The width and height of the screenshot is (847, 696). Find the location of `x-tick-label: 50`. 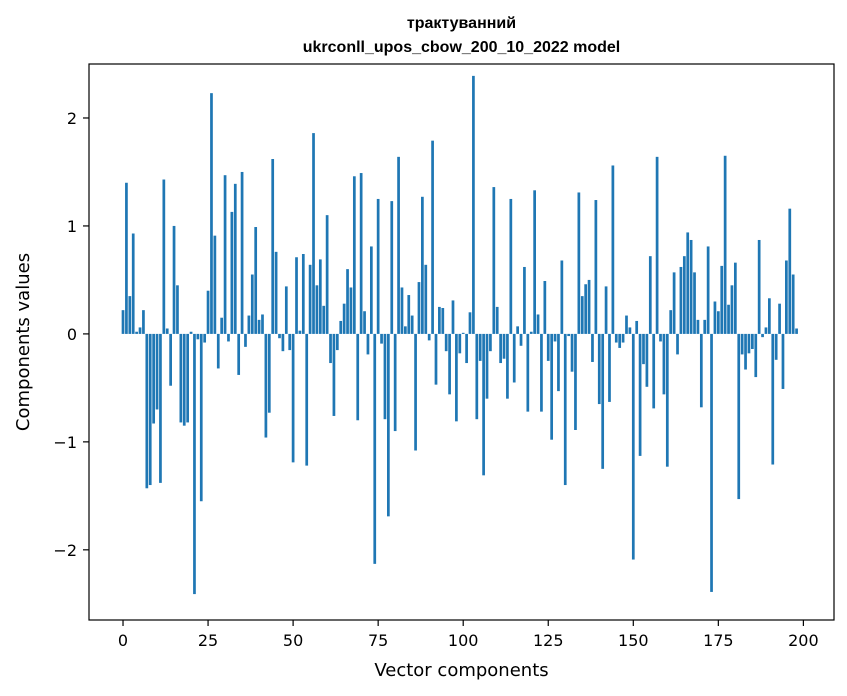

x-tick-label: 50 is located at coordinates (293, 640).